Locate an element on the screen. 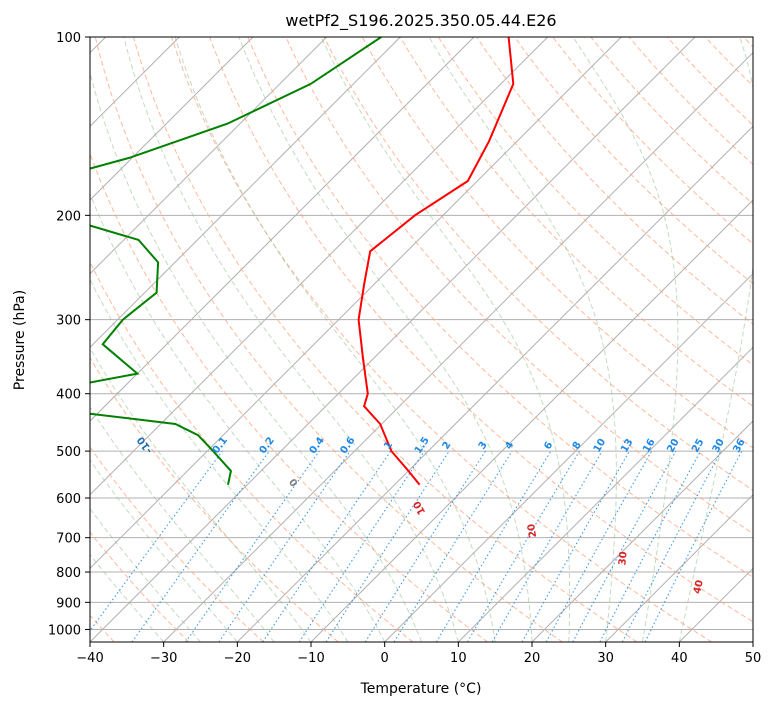 Image resolution: width=775 pixels, height=712 pixels. x-tick-label: 40 is located at coordinates (679, 658).